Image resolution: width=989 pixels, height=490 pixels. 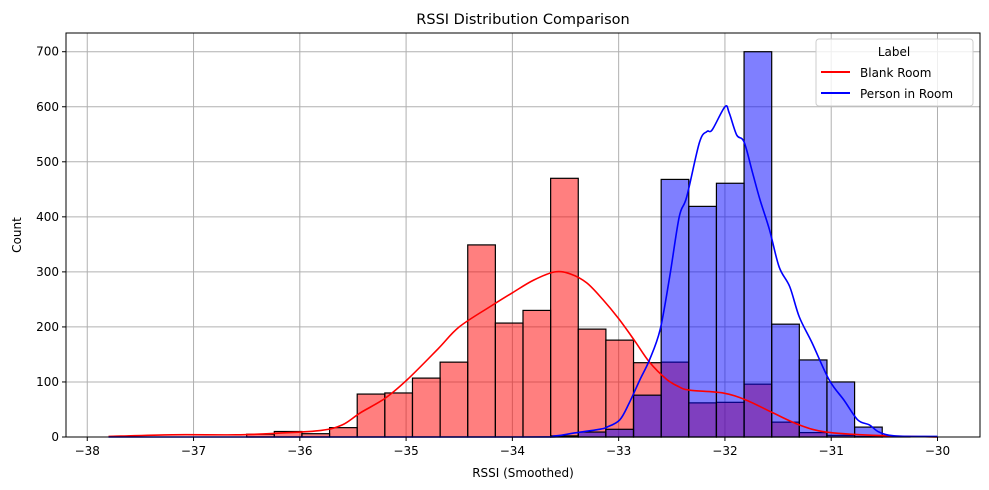 I want to click on y-tick-label: 200, so click(x=47, y=327).